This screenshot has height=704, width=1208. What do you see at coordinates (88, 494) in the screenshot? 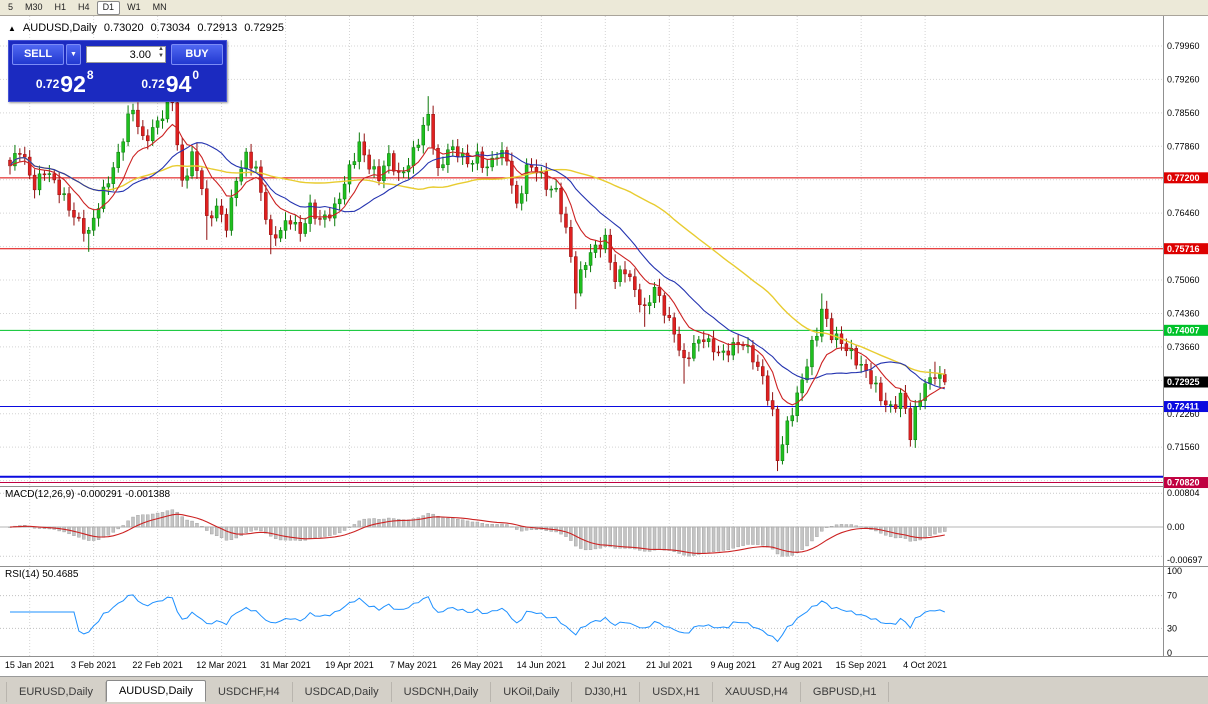
I see `macd-indicator-label: MACD(12,26,9) -0.000291 -0.001388` at bounding box center [88, 494].